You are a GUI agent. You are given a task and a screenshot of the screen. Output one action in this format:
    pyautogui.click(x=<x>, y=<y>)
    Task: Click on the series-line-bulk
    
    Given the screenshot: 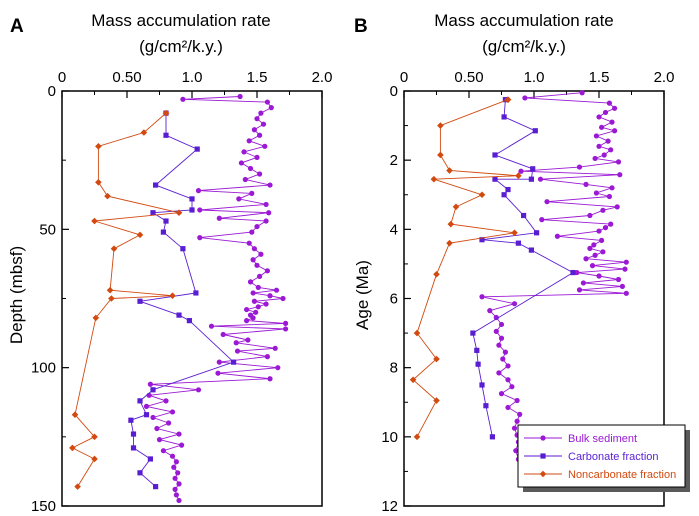 What is the action you would take?
    pyautogui.click(x=554, y=276)
    